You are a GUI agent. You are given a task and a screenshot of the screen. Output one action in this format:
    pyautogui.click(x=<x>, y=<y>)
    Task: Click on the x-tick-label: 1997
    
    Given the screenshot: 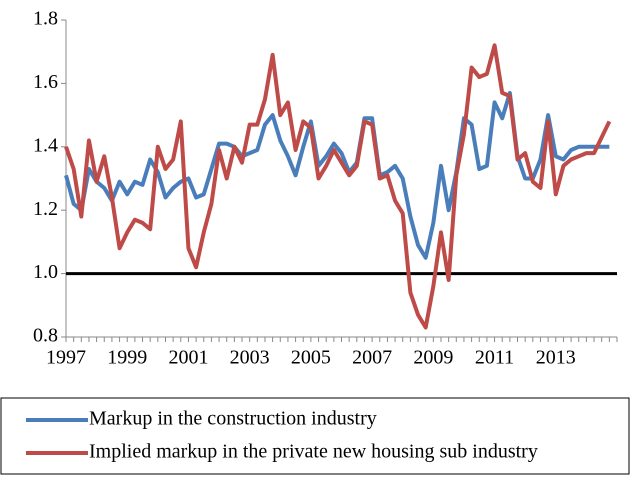 What is the action you would take?
    pyautogui.click(x=66, y=358)
    